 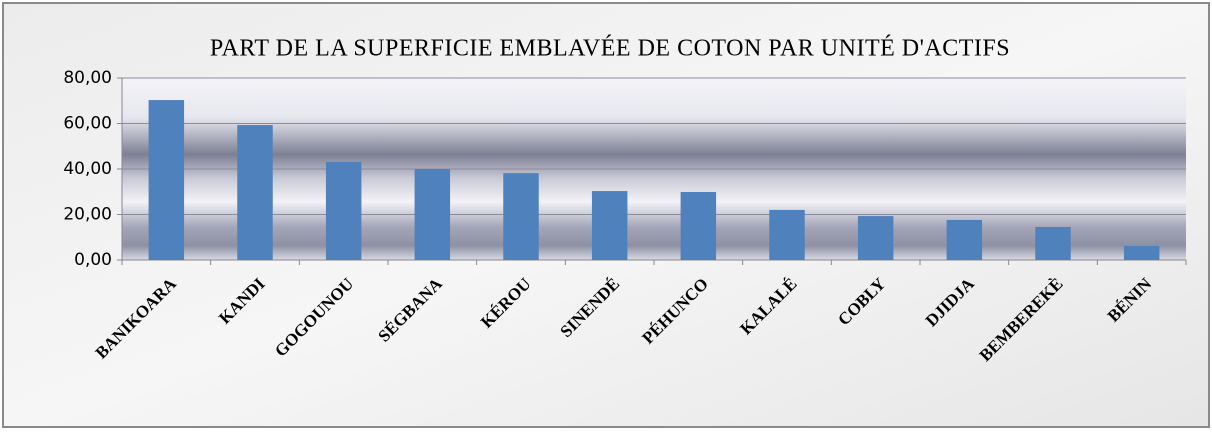 What do you see at coordinates (87, 169) in the screenshot?
I see `y-tick-label: 40,00` at bounding box center [87, 169].